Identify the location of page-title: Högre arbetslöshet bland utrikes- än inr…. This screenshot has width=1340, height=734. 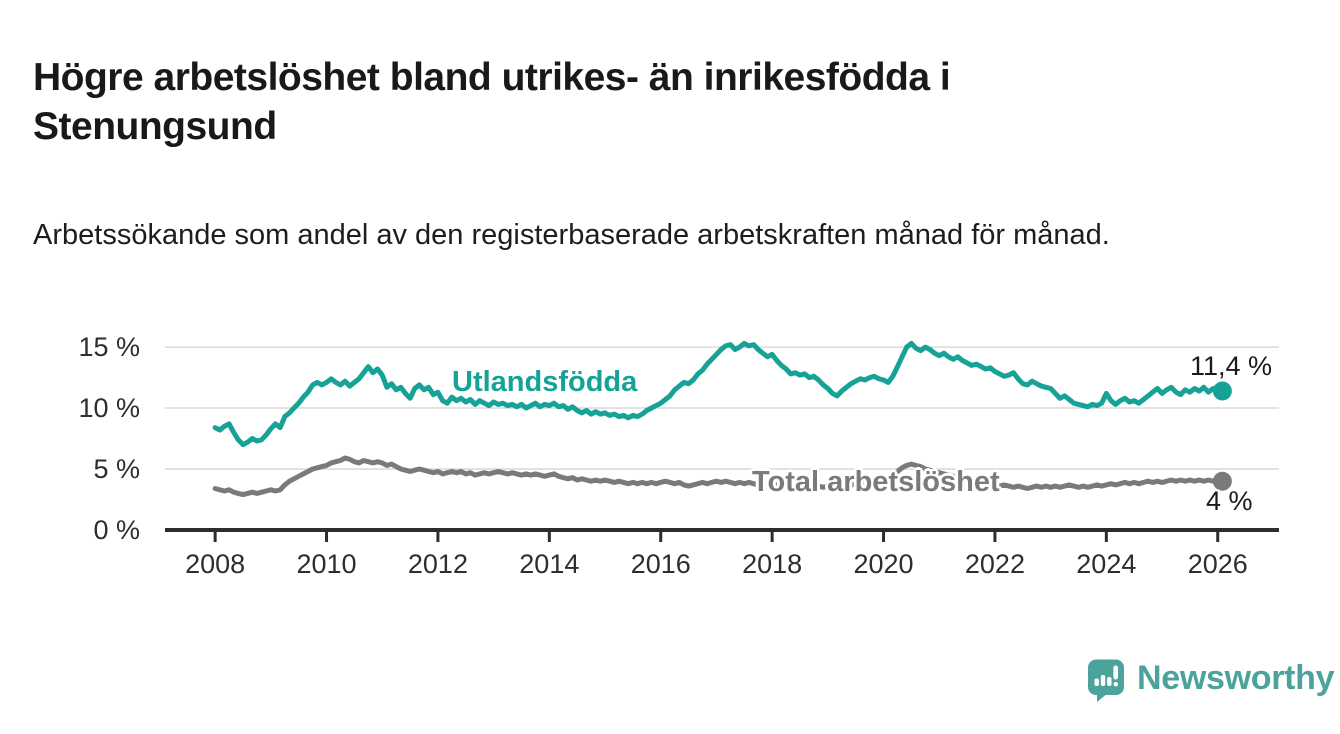
(492, 102).